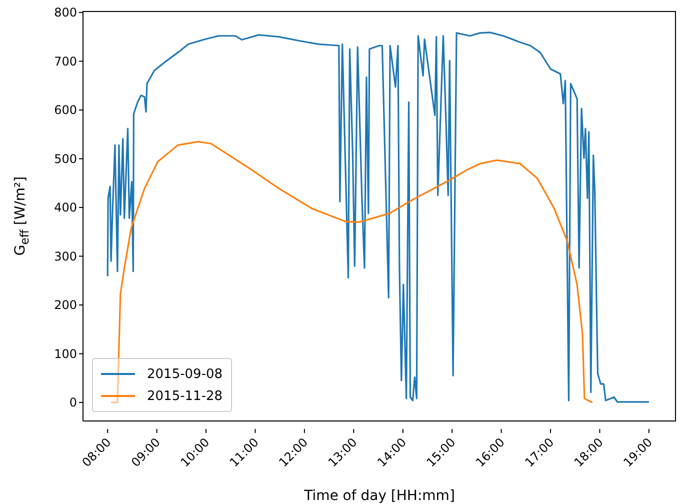 This screenshot has height=504, width=692. Describe the element at coordinates (73, 403) in the screenshot. I see `y-tick-label: 0` at that location.